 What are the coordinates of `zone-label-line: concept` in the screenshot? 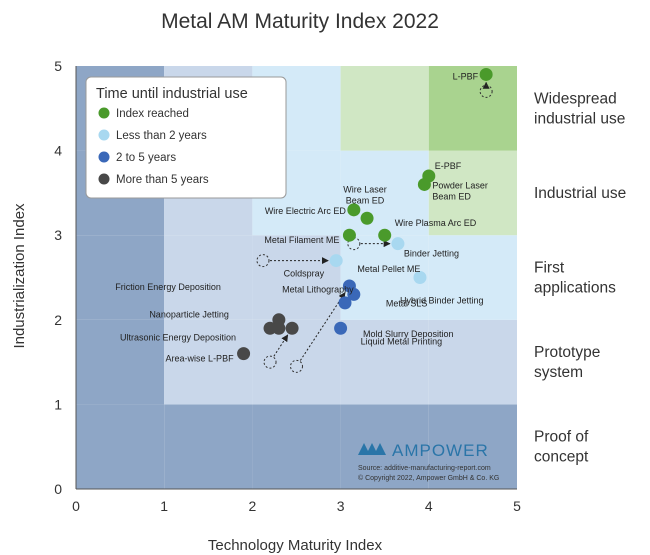 It's located at (561, 457).